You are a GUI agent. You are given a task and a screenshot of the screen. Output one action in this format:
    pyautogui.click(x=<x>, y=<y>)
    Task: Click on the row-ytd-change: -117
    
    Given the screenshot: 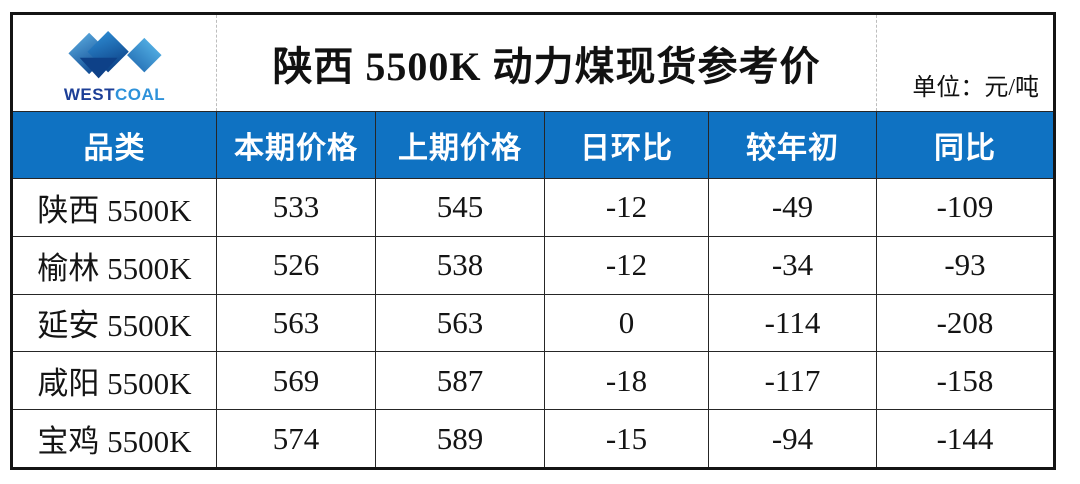 What is the action you would take?
    pyautogui.click(x=793, y=380)
    